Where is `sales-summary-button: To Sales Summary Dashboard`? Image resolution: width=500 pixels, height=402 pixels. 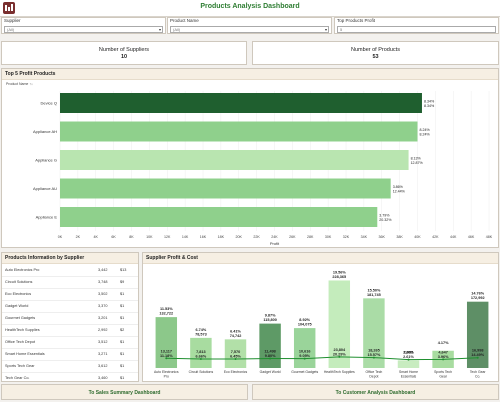
sales-summary-button: To Sales Summary Dashboard is located at coordinates (124, 392).